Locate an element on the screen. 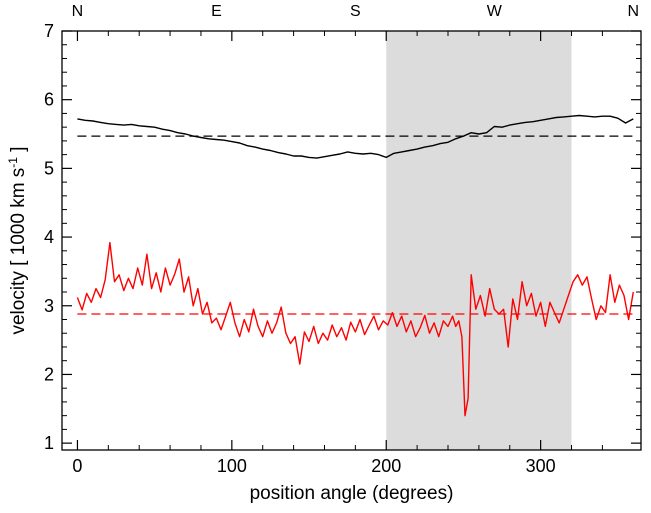 The image size is (651, 513). compass-label: E is located at coordinates (216, 11).